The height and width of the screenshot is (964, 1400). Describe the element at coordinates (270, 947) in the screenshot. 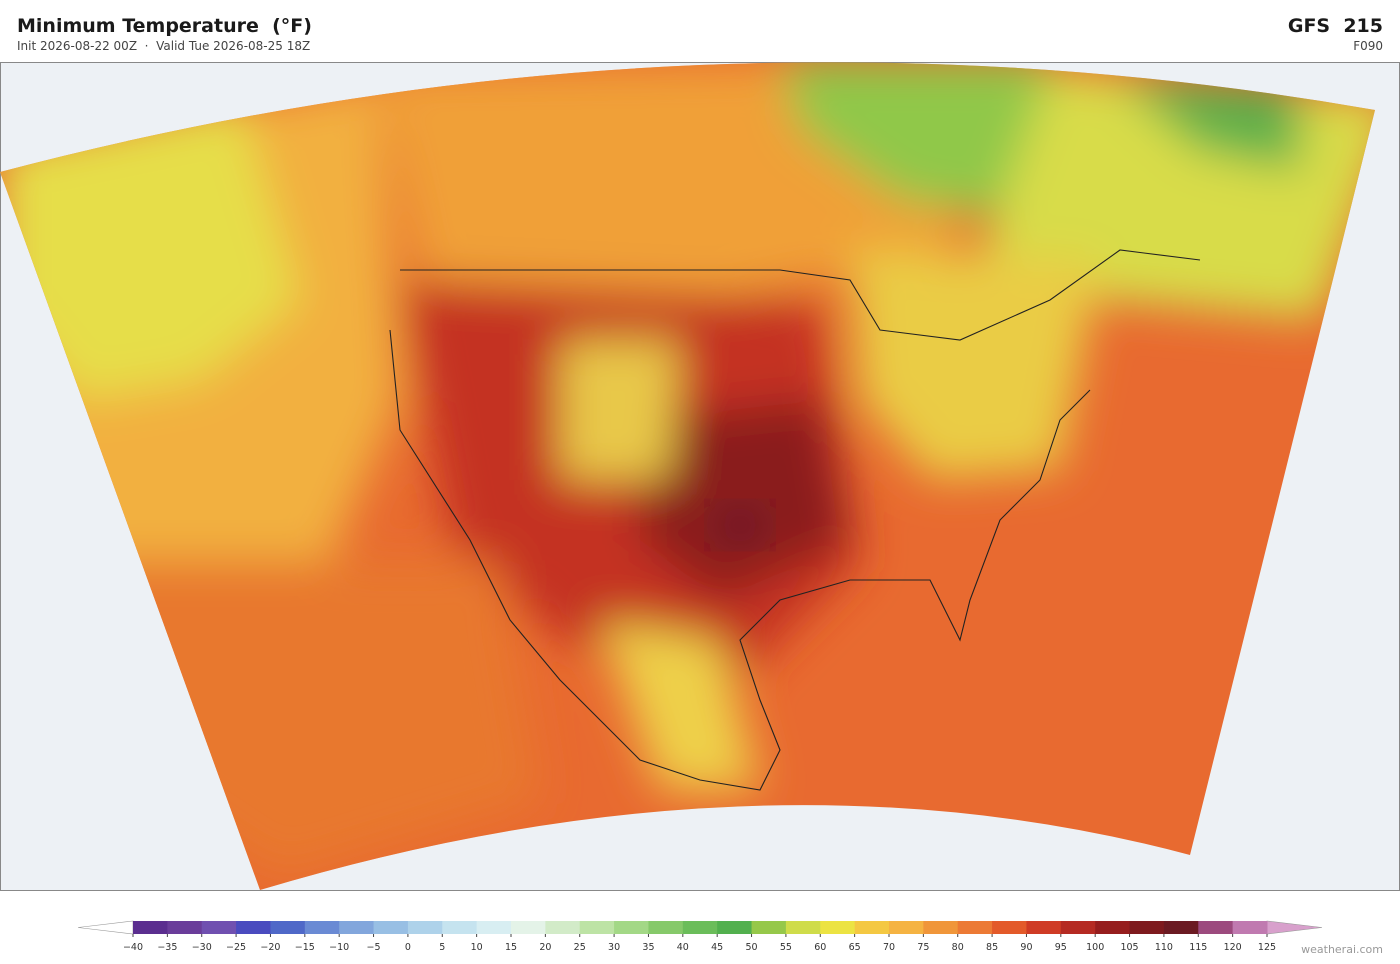

I see `colorbar-tick-label: −20` at that location.